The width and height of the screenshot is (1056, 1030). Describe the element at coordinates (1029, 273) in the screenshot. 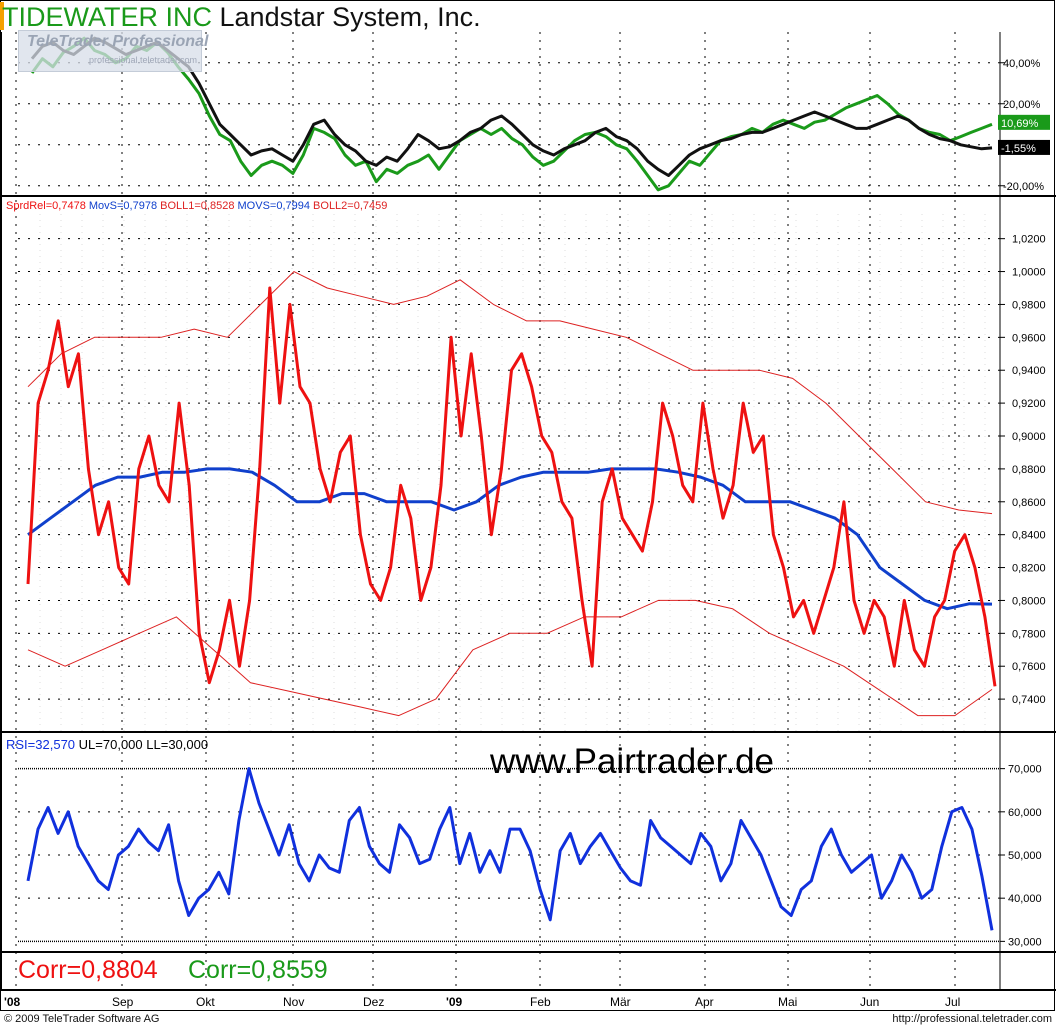

I see `y-tick-label-spread: 1,0000` at that location.